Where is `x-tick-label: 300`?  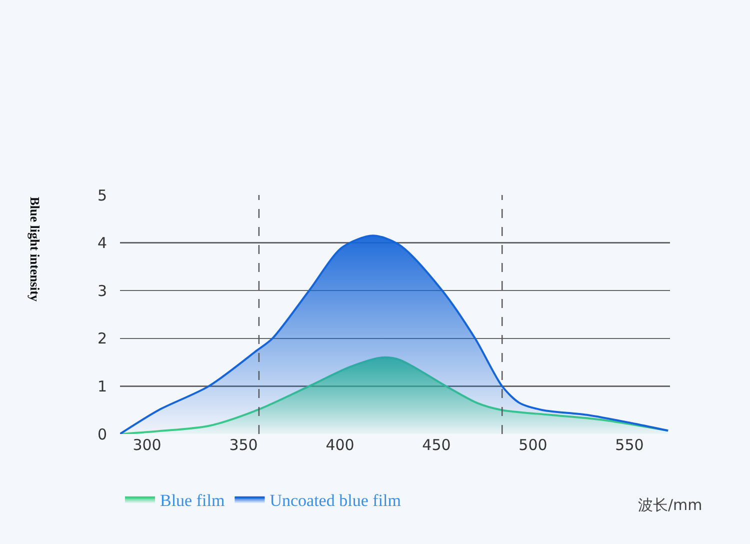
x-tick-label: 300 is located at coordinates (147, 445).